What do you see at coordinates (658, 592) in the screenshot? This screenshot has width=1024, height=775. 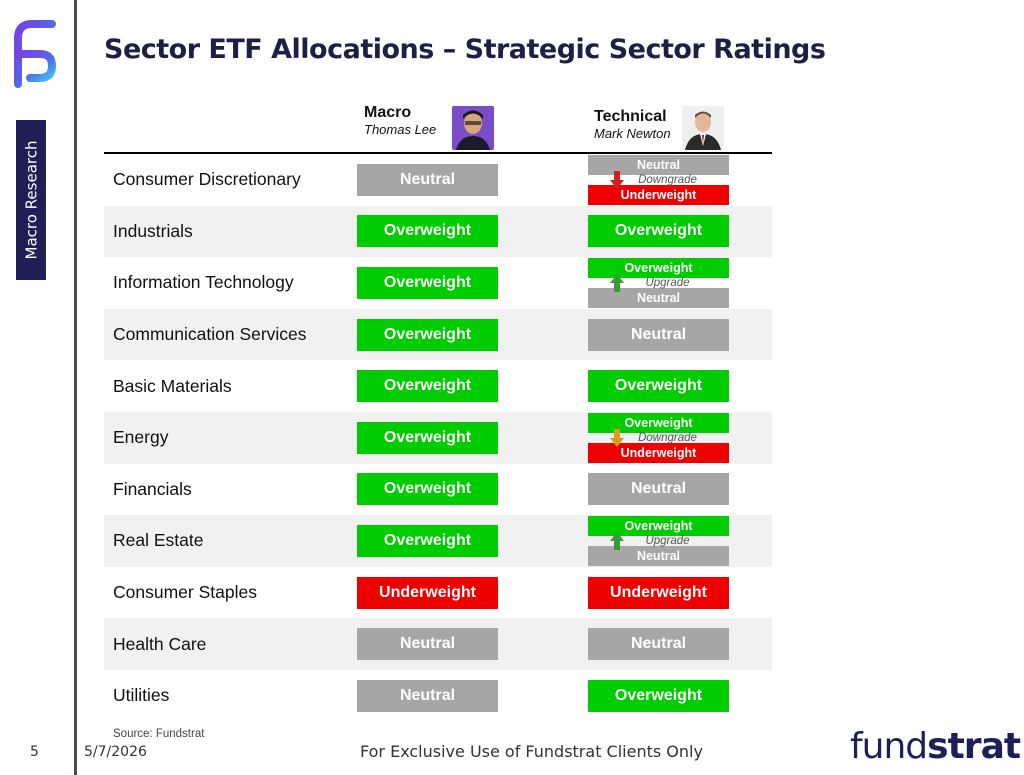 I see `technical-rating-badge: Underweight` at bounding box center [658, 592].